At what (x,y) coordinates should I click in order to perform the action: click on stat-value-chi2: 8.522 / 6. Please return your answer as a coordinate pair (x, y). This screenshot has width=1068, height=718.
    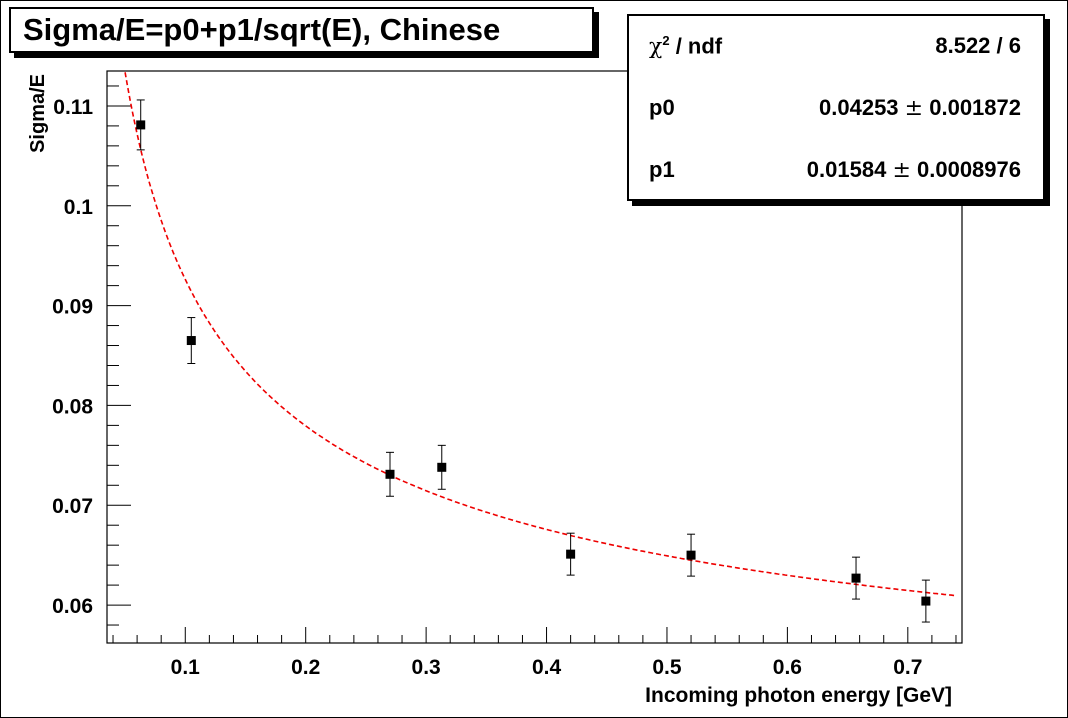
    Looking at the image, I should click on (978, 45).